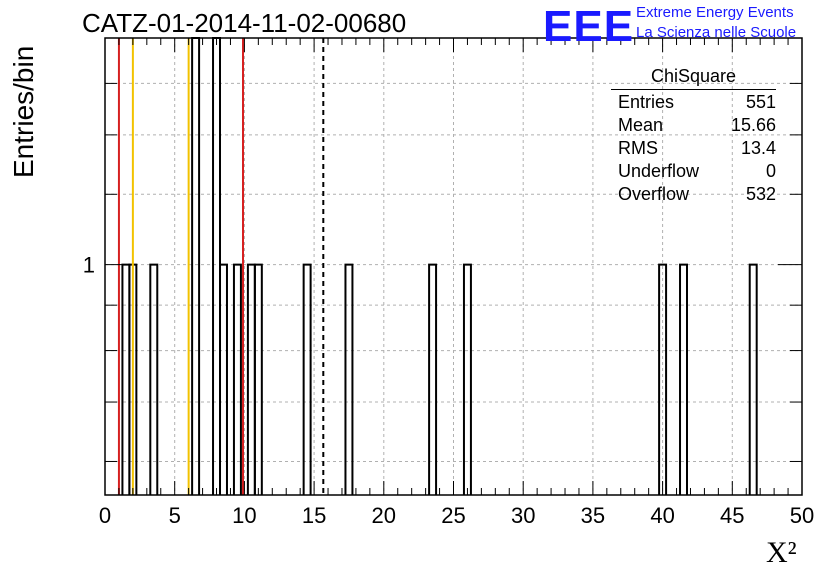  What do you see at coordinates (453, 515) in the screenshot?
I see `x-tick-label: 25` at bounding box center [453, 515].